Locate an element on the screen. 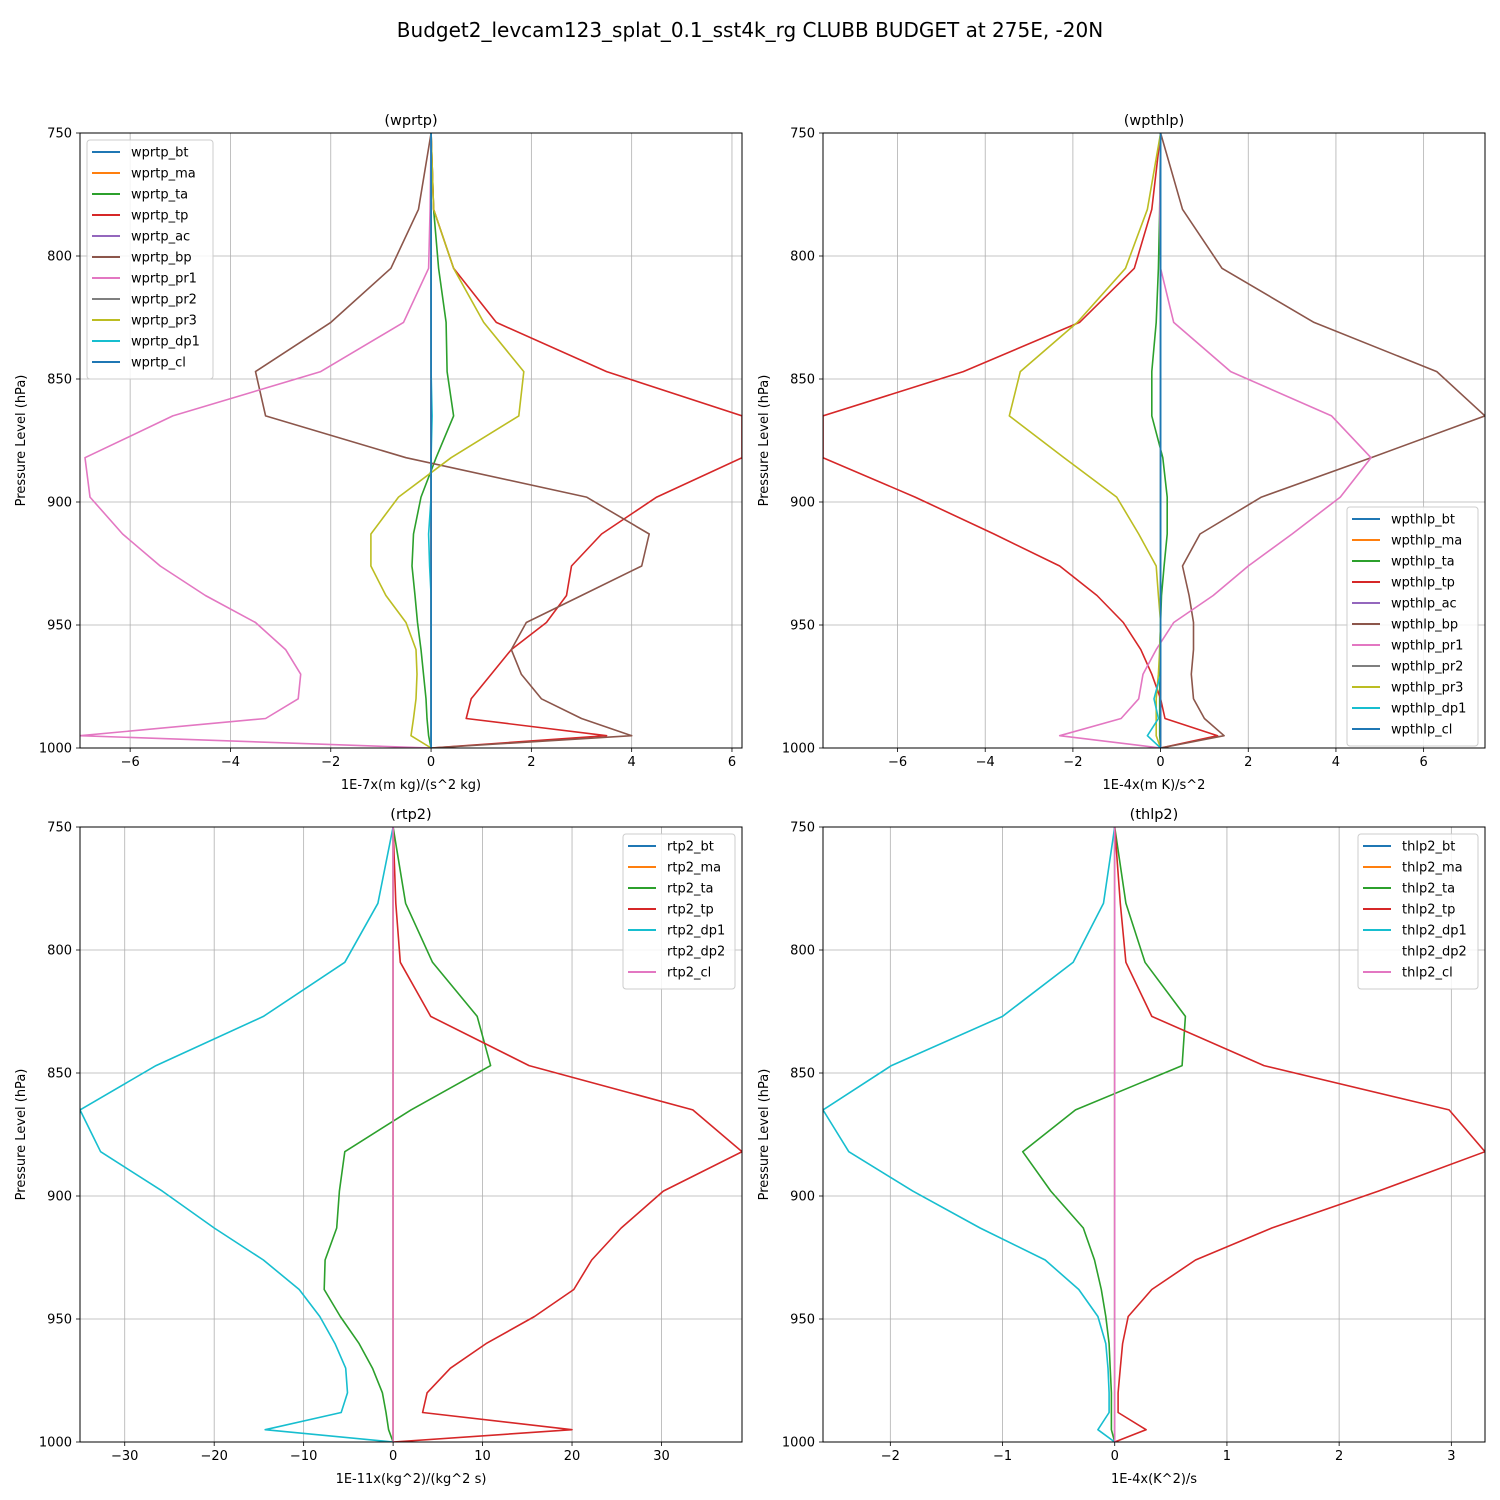  legend-entry: rtp2_dp1 is located at coordinates (696, 931).